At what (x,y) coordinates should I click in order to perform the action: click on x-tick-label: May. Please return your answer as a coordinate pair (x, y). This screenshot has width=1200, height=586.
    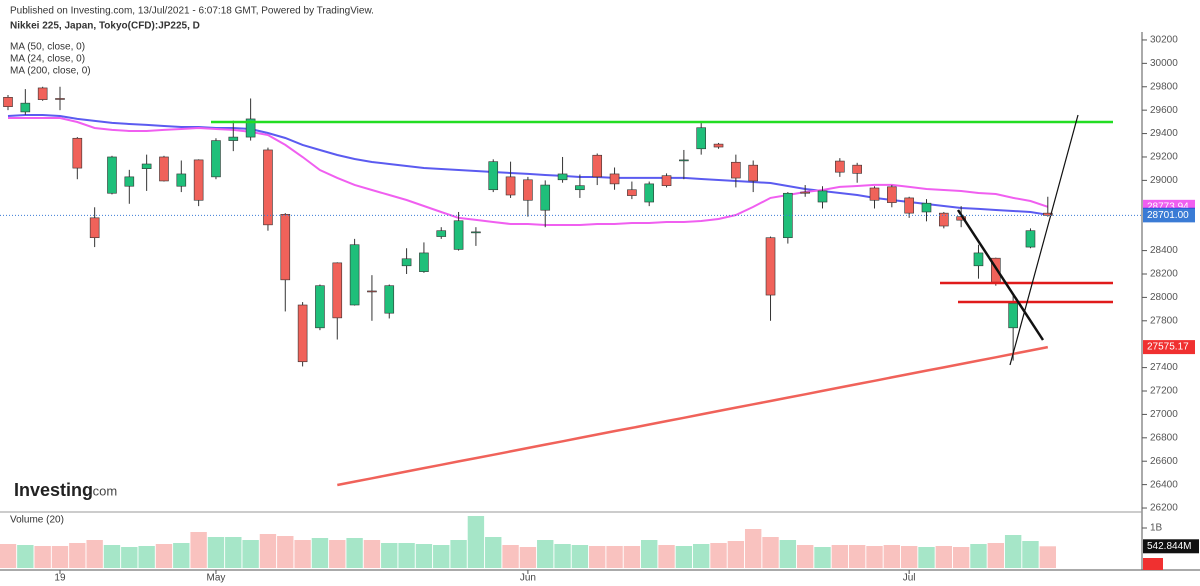
    Looking at the image, I should click on (216, 578).